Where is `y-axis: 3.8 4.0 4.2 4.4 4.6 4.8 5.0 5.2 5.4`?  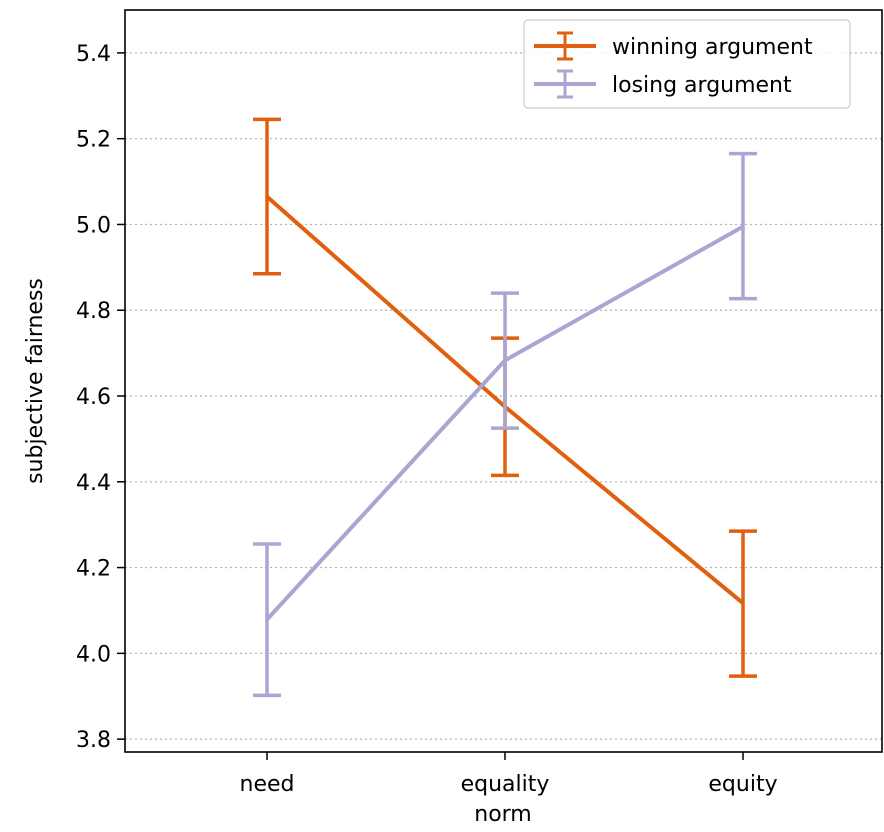
y-axis: 3.8 4.0 4.2 4.4 4.6 4.8 5.0 5.2 5.4 is located at coordinates (100, 397).